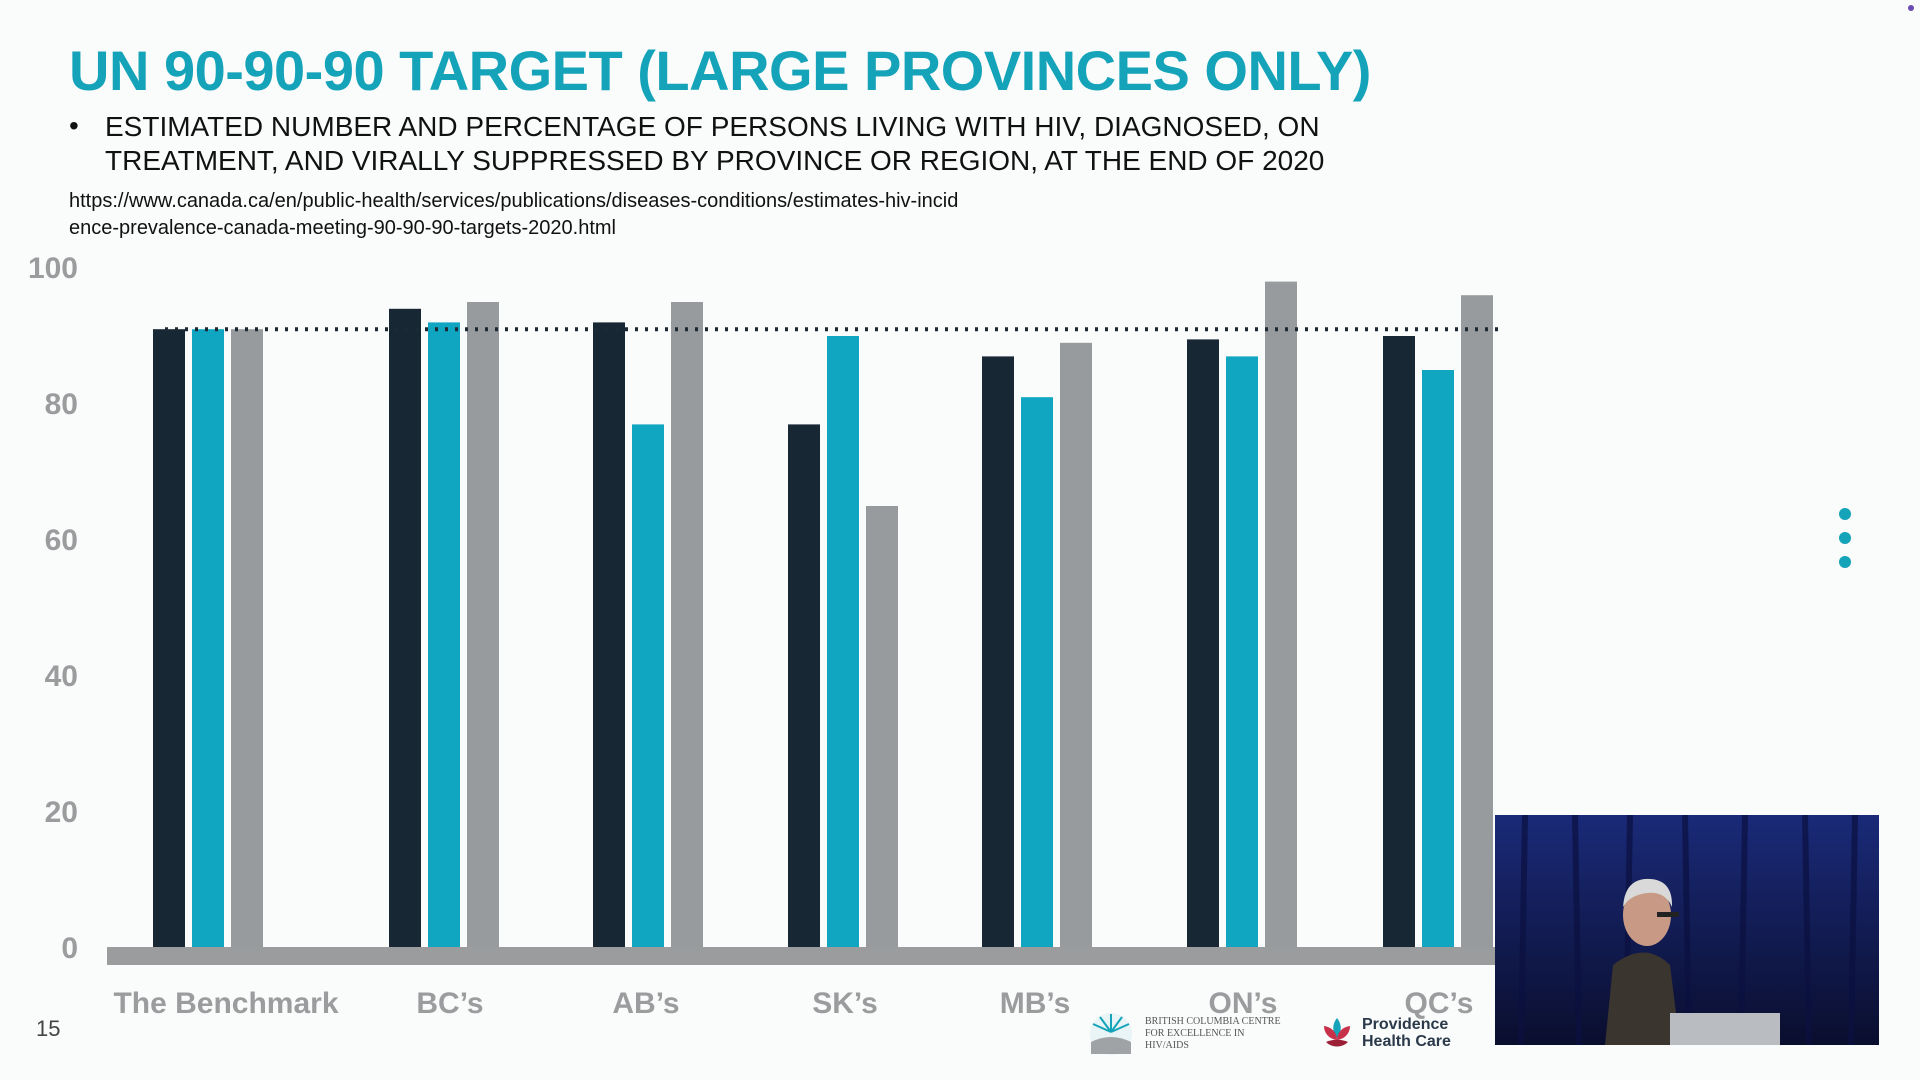 The height and width of the screenshot is (1080, 1920). Describe the element at coordinates (845, 1003) in the screenshot. I see `x-tick-label: SK’s` at that location.